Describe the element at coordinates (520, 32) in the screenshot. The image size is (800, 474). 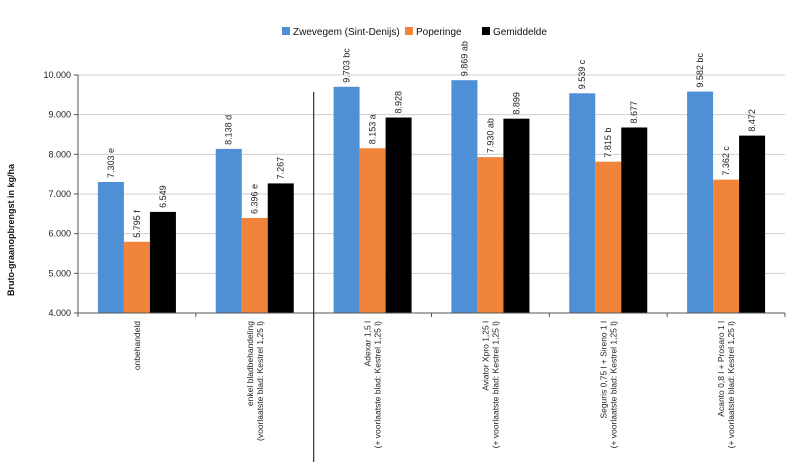
I see `legend-entry: Gemiddelde` at that location.